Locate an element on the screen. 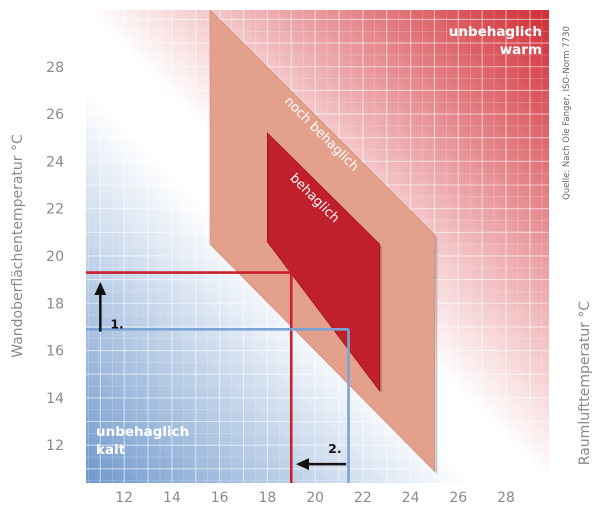 The width and height of the screenshot is (597, 509). y-tick-label: 22 is located at coordinates (55, 210).